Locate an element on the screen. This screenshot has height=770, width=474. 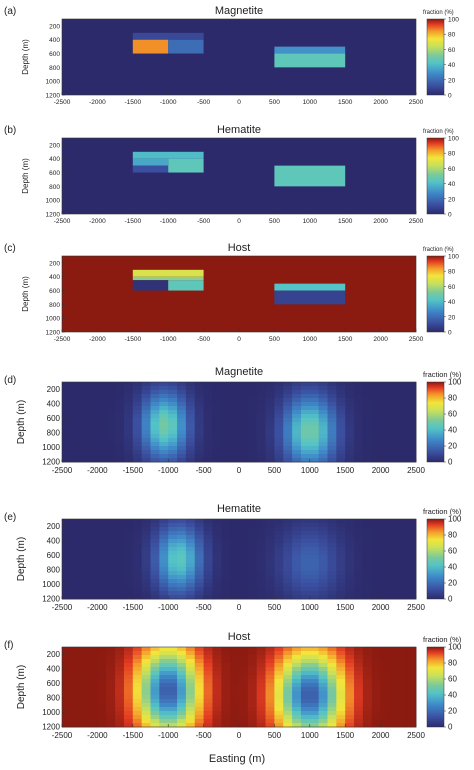
panel-title: Hematite is located at coordinates (239, 509).